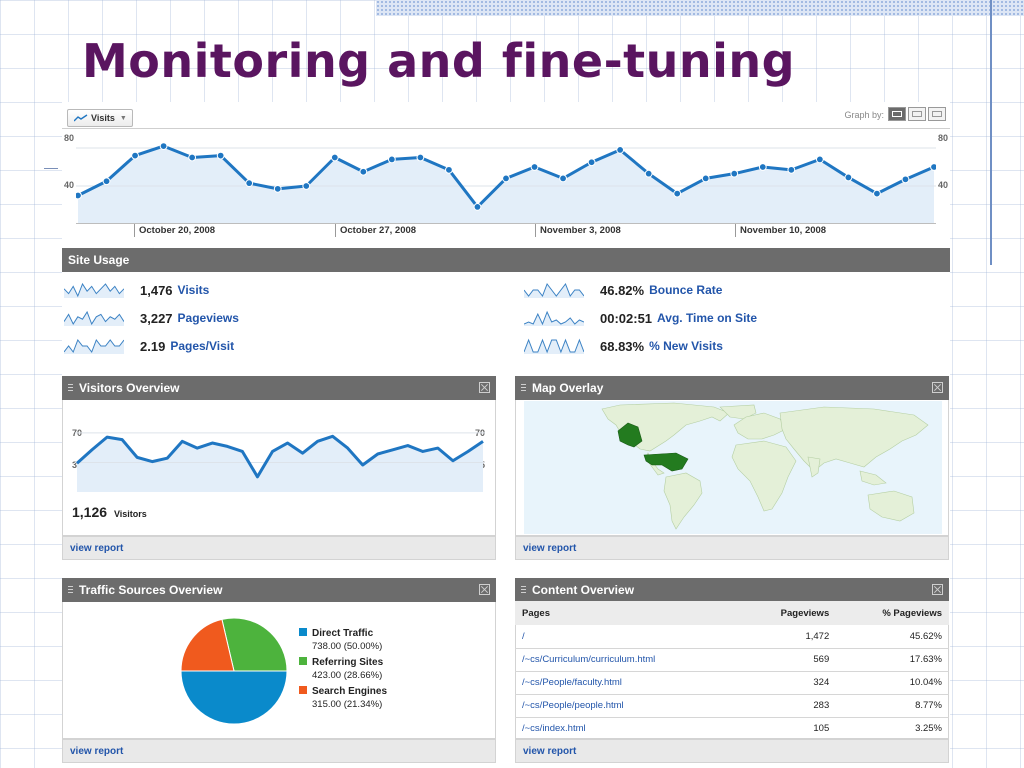 This screenshot has height=768, width=1024. What do you see at coordinates (864, 115) in the screenshot?
I see `graph-by-label: Graph by:` at bounding box center [864, 115].